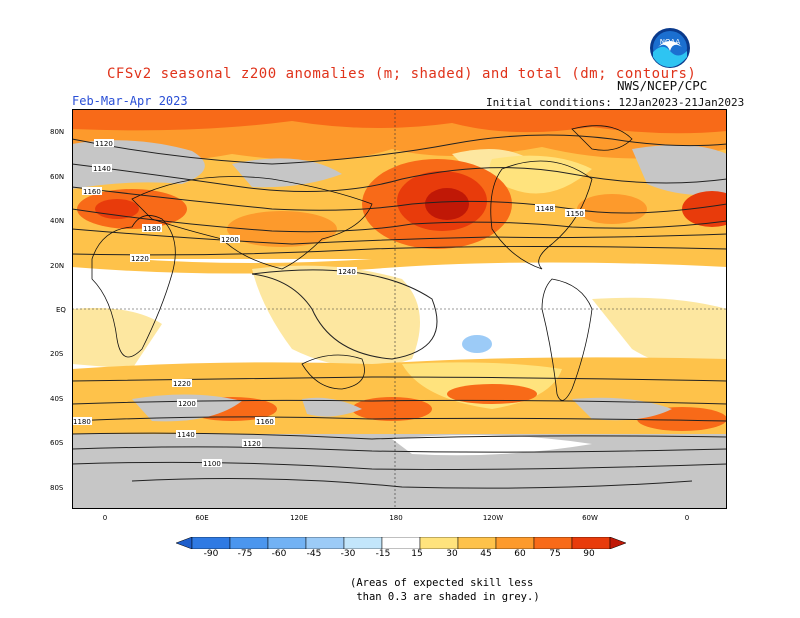  Describe the element at coordinates (589, 554) in the screenshot. I see `colorbar-label: 90` at that location.